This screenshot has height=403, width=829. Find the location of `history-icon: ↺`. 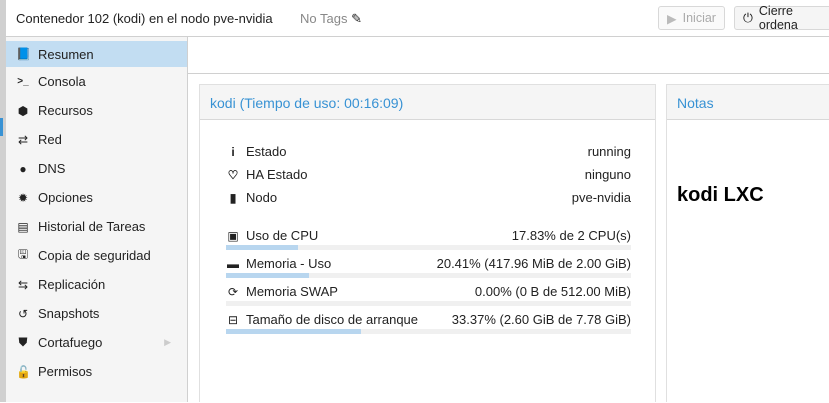

history-icon: ↺ is located at coordinates (23, 313).